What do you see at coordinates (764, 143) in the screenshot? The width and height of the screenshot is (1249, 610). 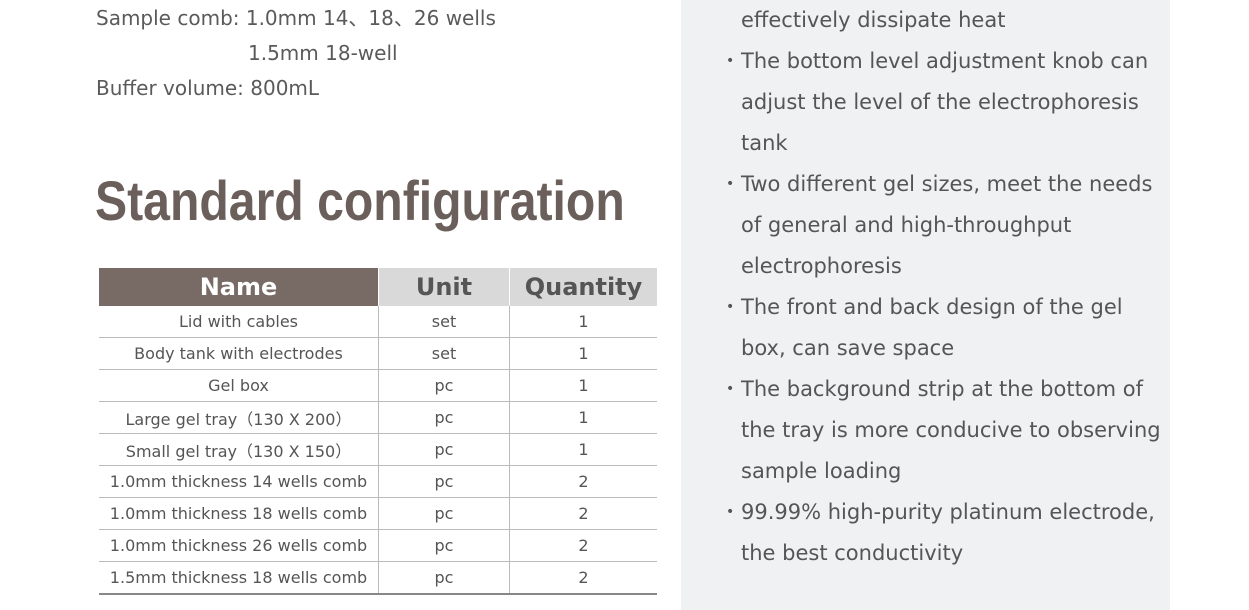 I see `feature-line: tank` at bounding box center [764, 143].